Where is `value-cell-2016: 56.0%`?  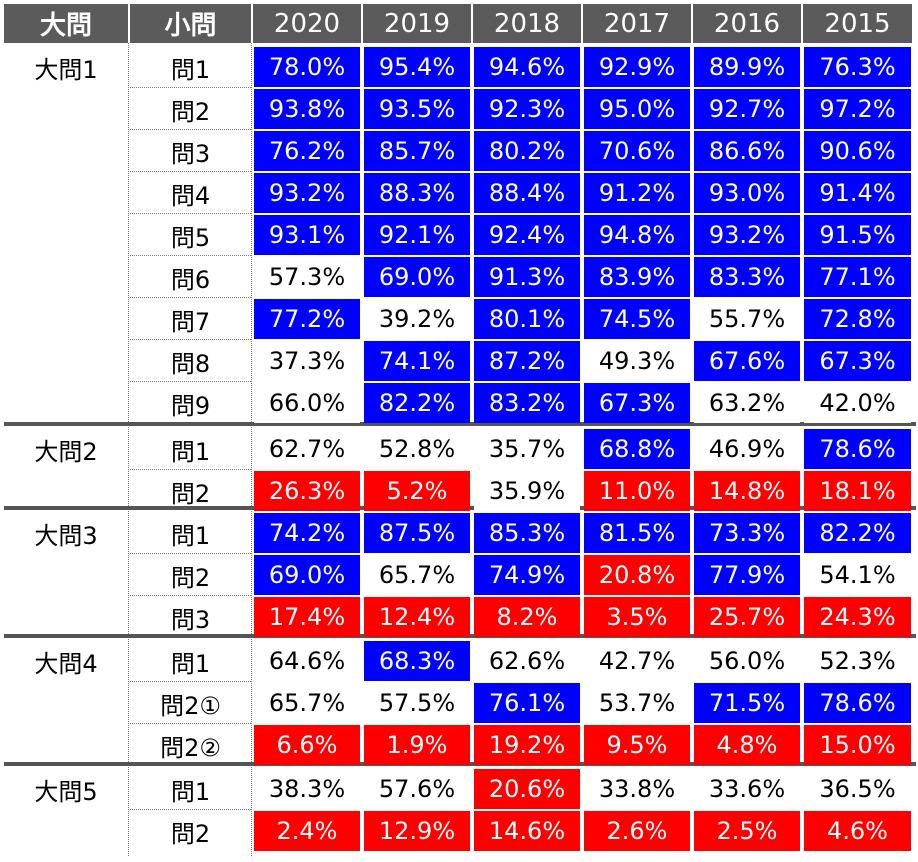
value-cell-2016: 56.0% is located at coordinates (747, 661).